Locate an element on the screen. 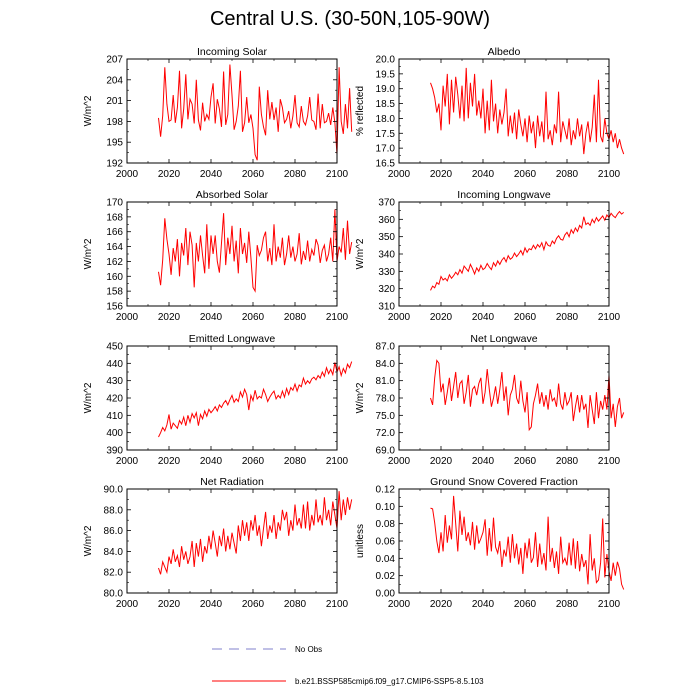 Image resolution: width=700 pixels, height=700 pixels. y-tick-label: 0.04 is located at coordinates (386, 559).